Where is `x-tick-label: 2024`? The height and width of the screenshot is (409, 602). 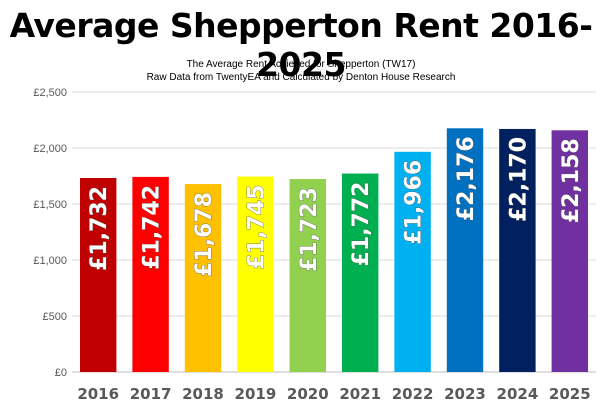 x-tick-label: 2024 is located at coordinates (518, 394).